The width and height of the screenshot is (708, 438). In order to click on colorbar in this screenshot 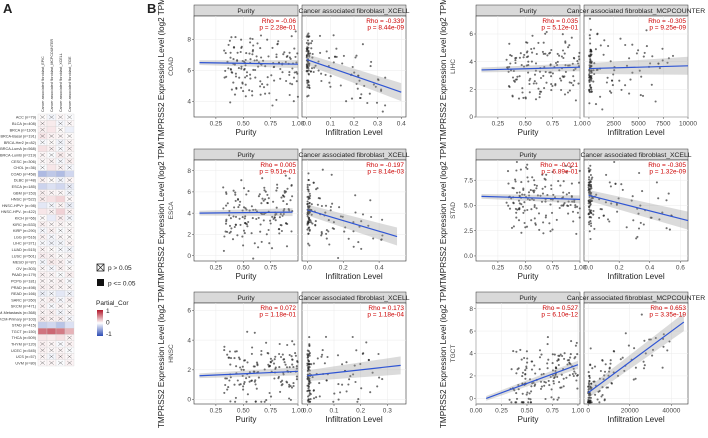, I will do `click(100, 323)`.